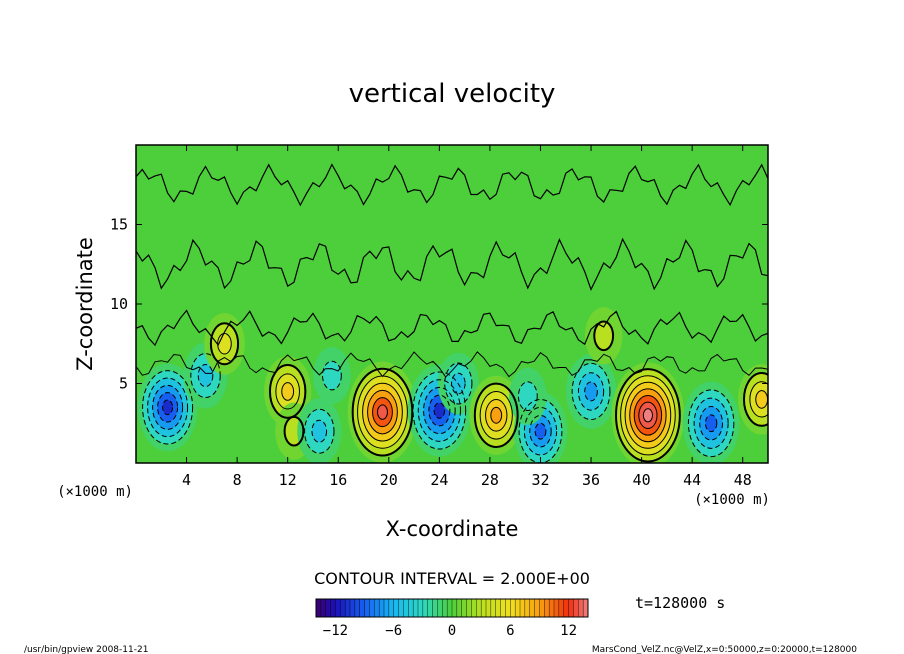 Image resolution: width=904 pixels, height=654 pixels. I want to click on colorbar-tick-label: 0, so click(452, 631).